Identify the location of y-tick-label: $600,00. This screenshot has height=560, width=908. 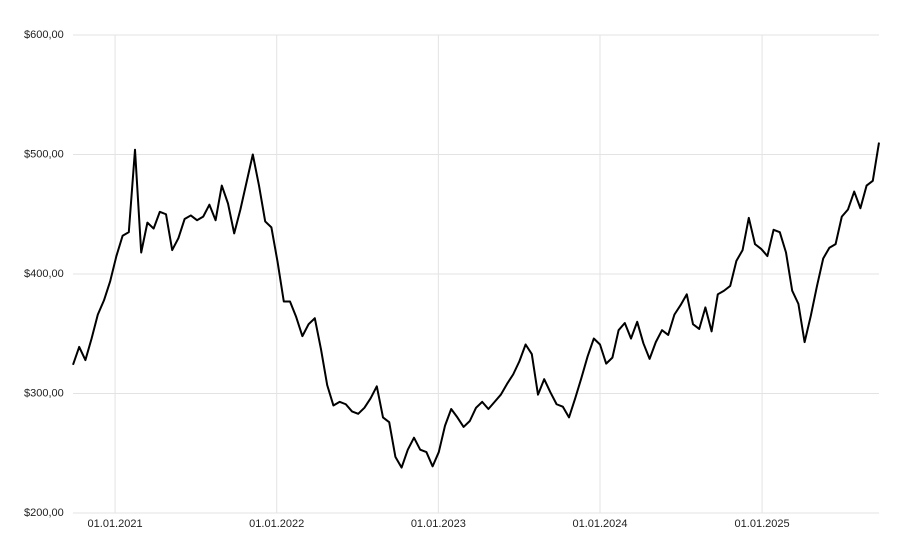
(44, 35).